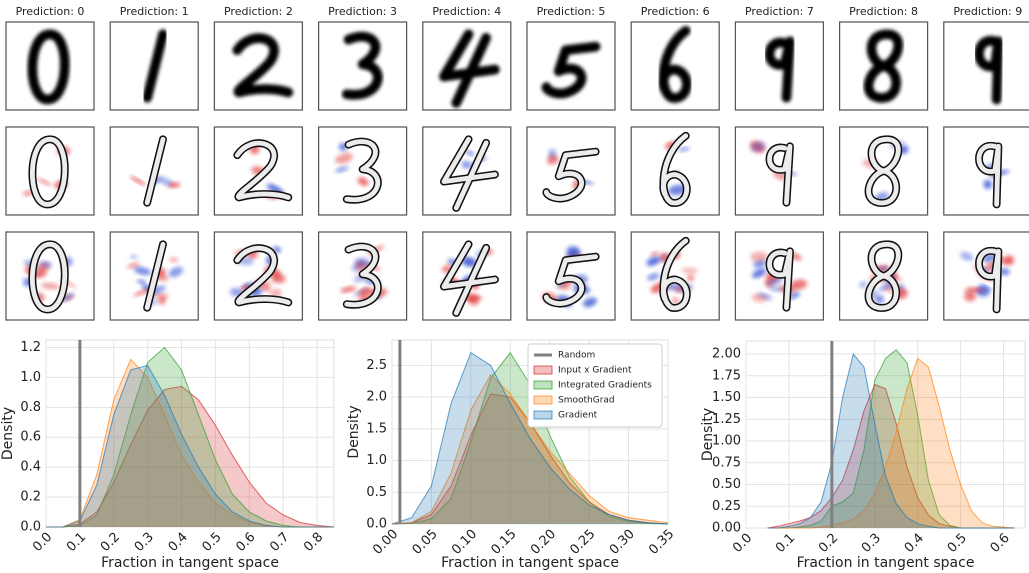  I want to click on y-tick-label: 0.25, so click(726, 506).